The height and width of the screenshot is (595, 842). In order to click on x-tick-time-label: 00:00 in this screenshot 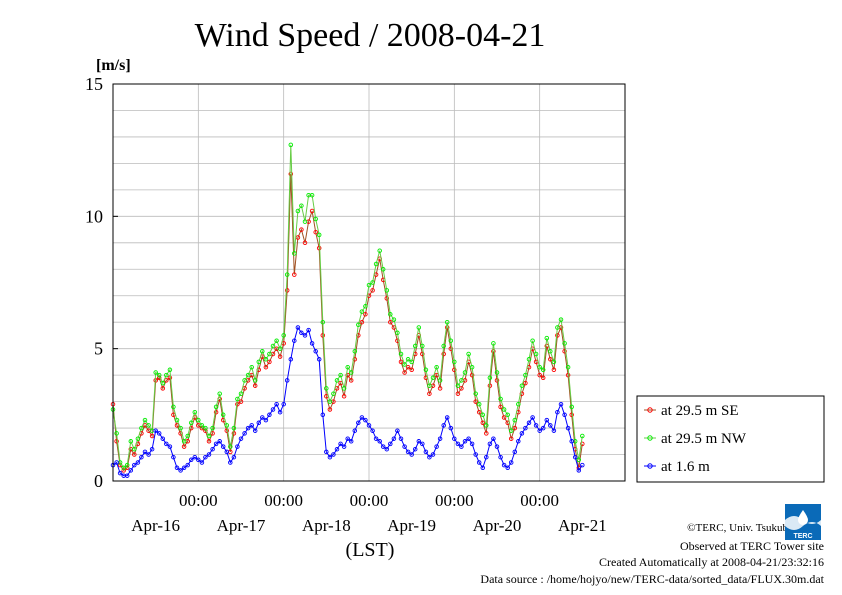, I will do `click(454, 500)`.